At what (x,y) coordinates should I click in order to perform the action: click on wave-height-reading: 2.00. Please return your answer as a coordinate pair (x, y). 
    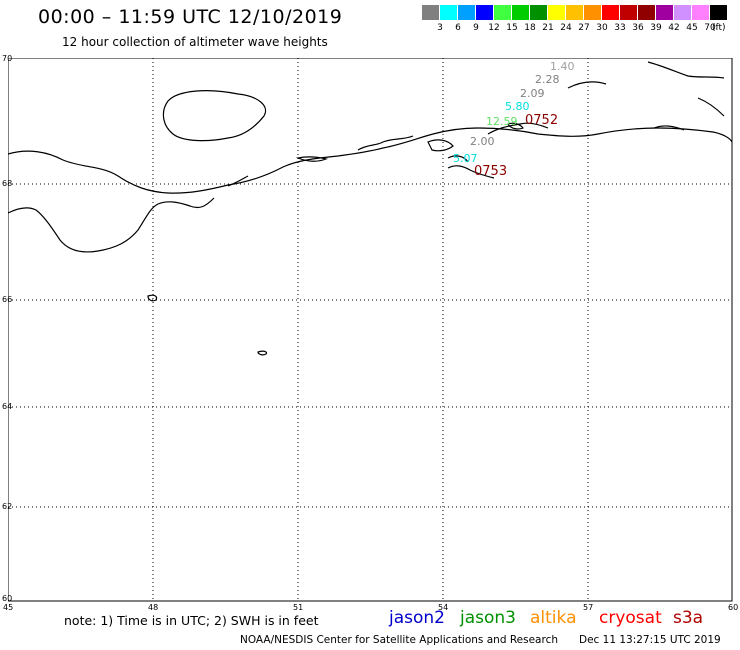
    Looking at the image, I should click on (482, 141).